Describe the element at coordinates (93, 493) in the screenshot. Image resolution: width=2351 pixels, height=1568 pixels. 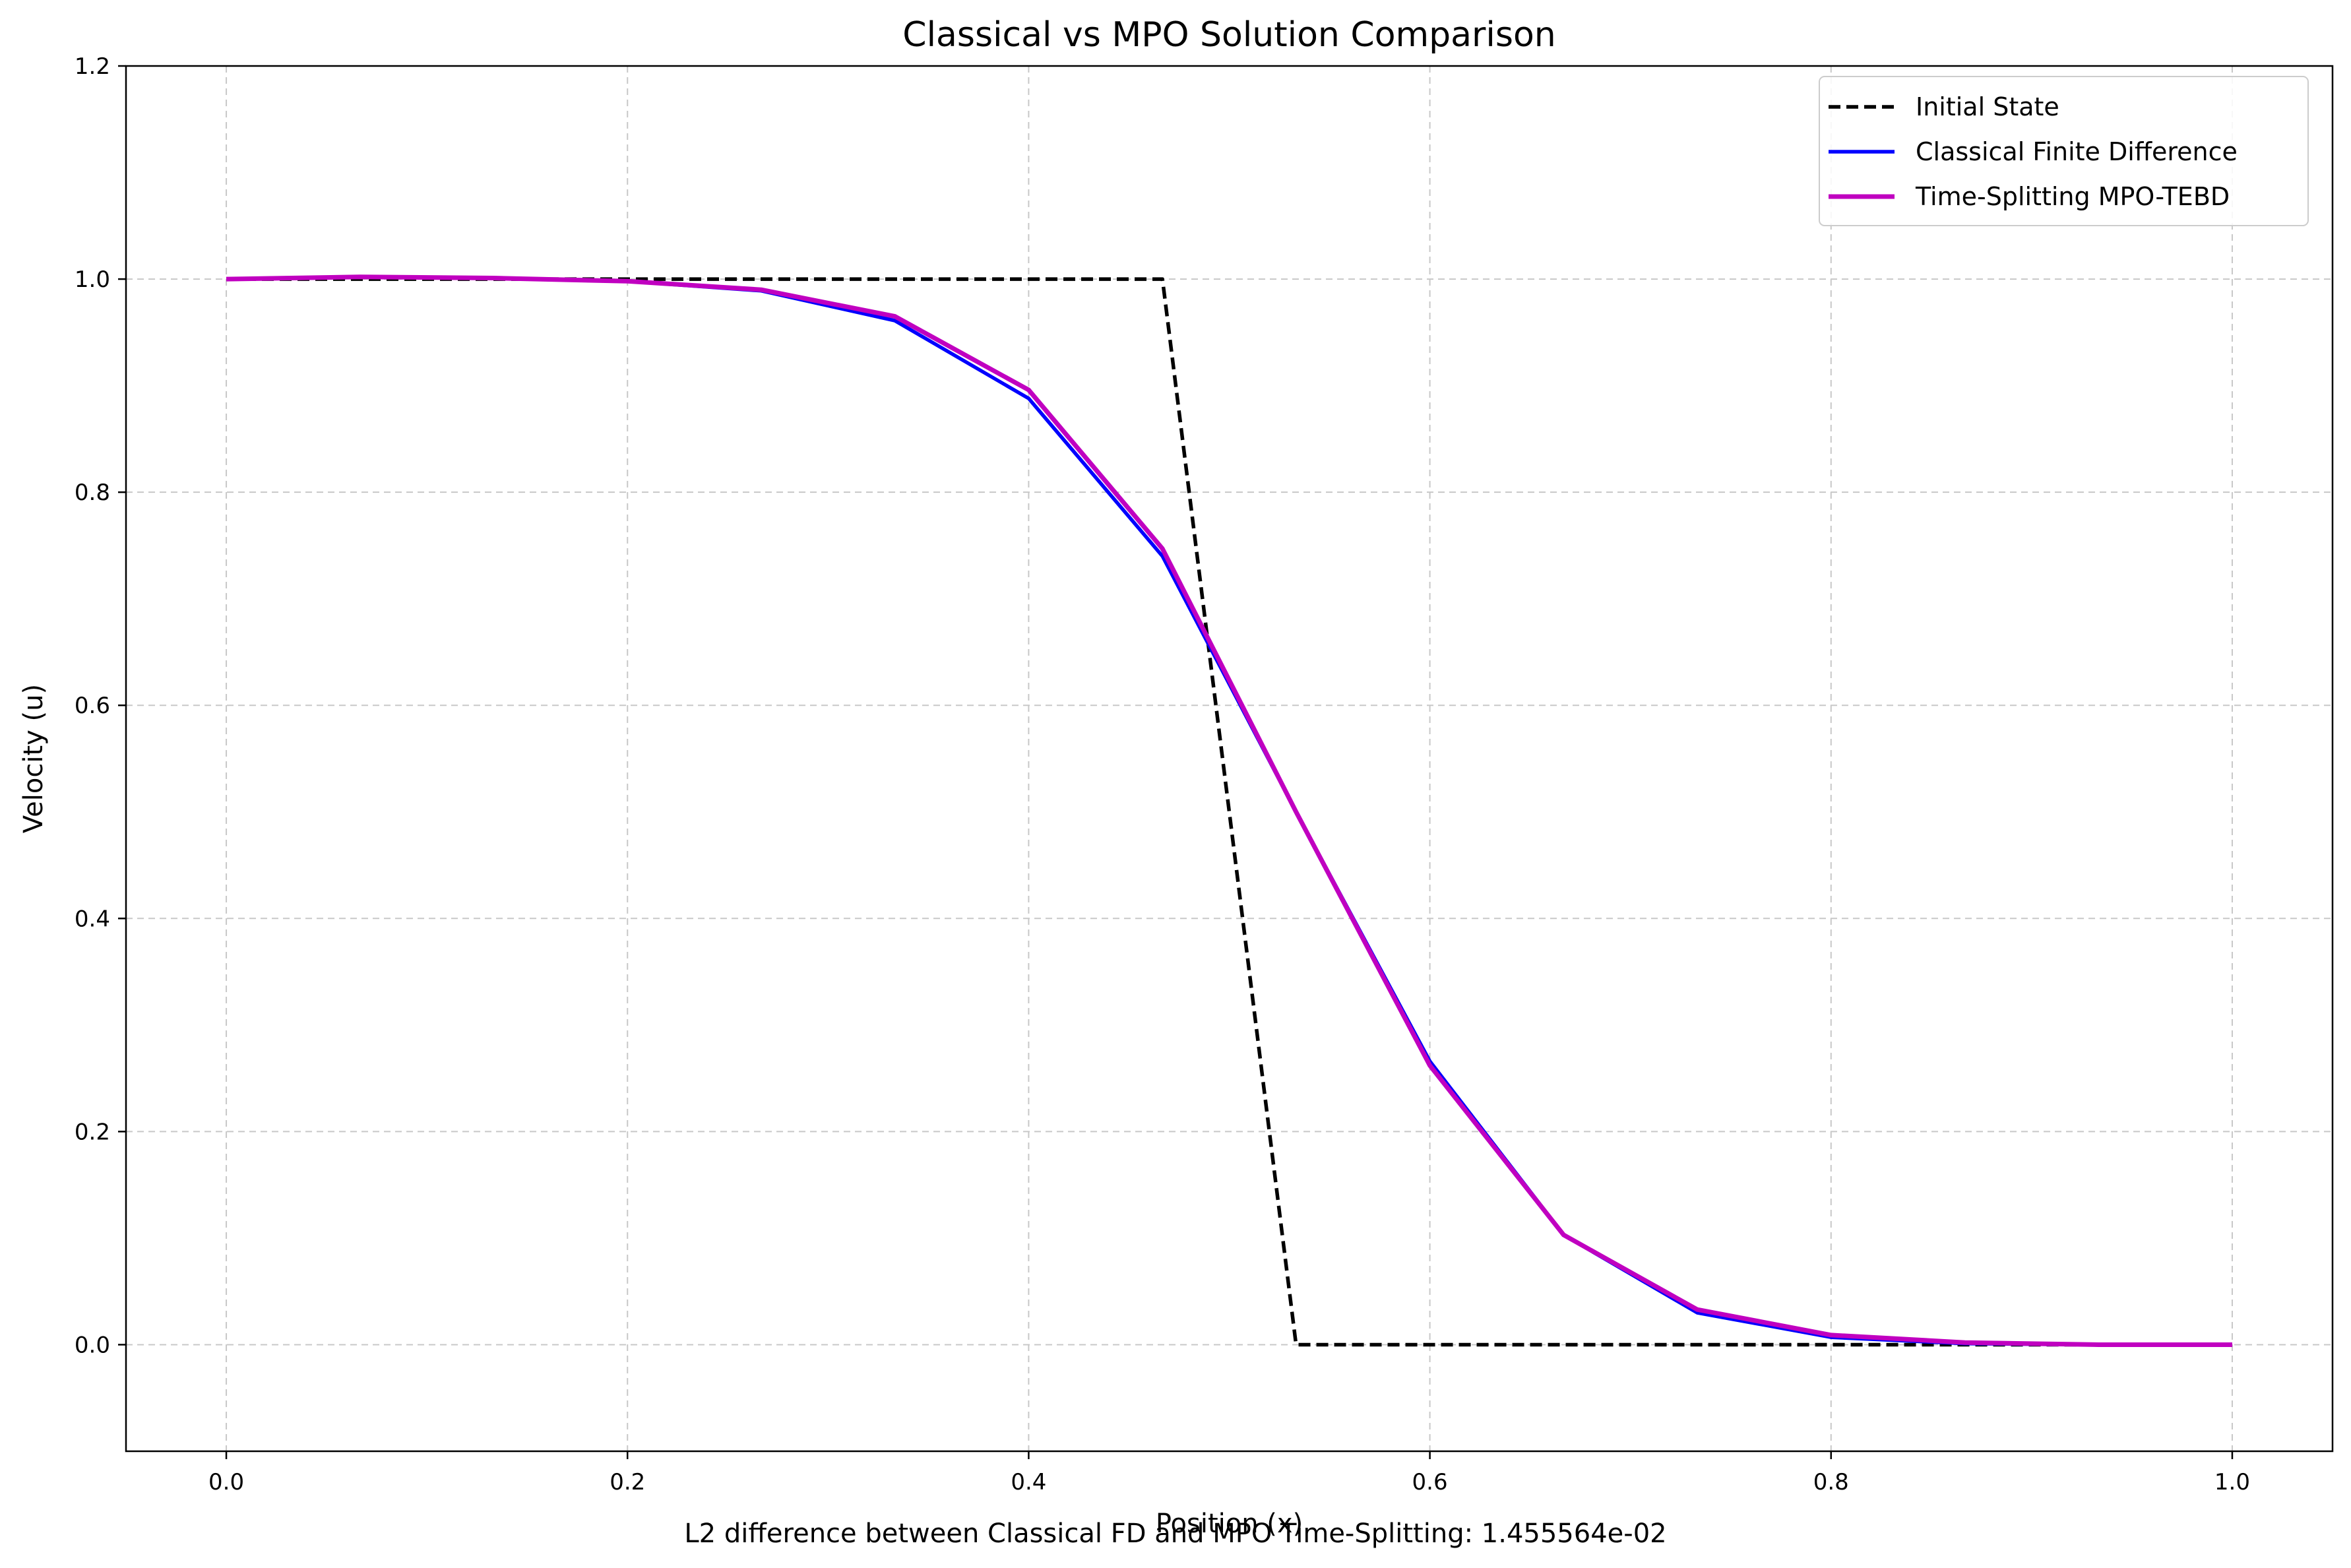
I see `y-tick-label: 0.8` at that location.